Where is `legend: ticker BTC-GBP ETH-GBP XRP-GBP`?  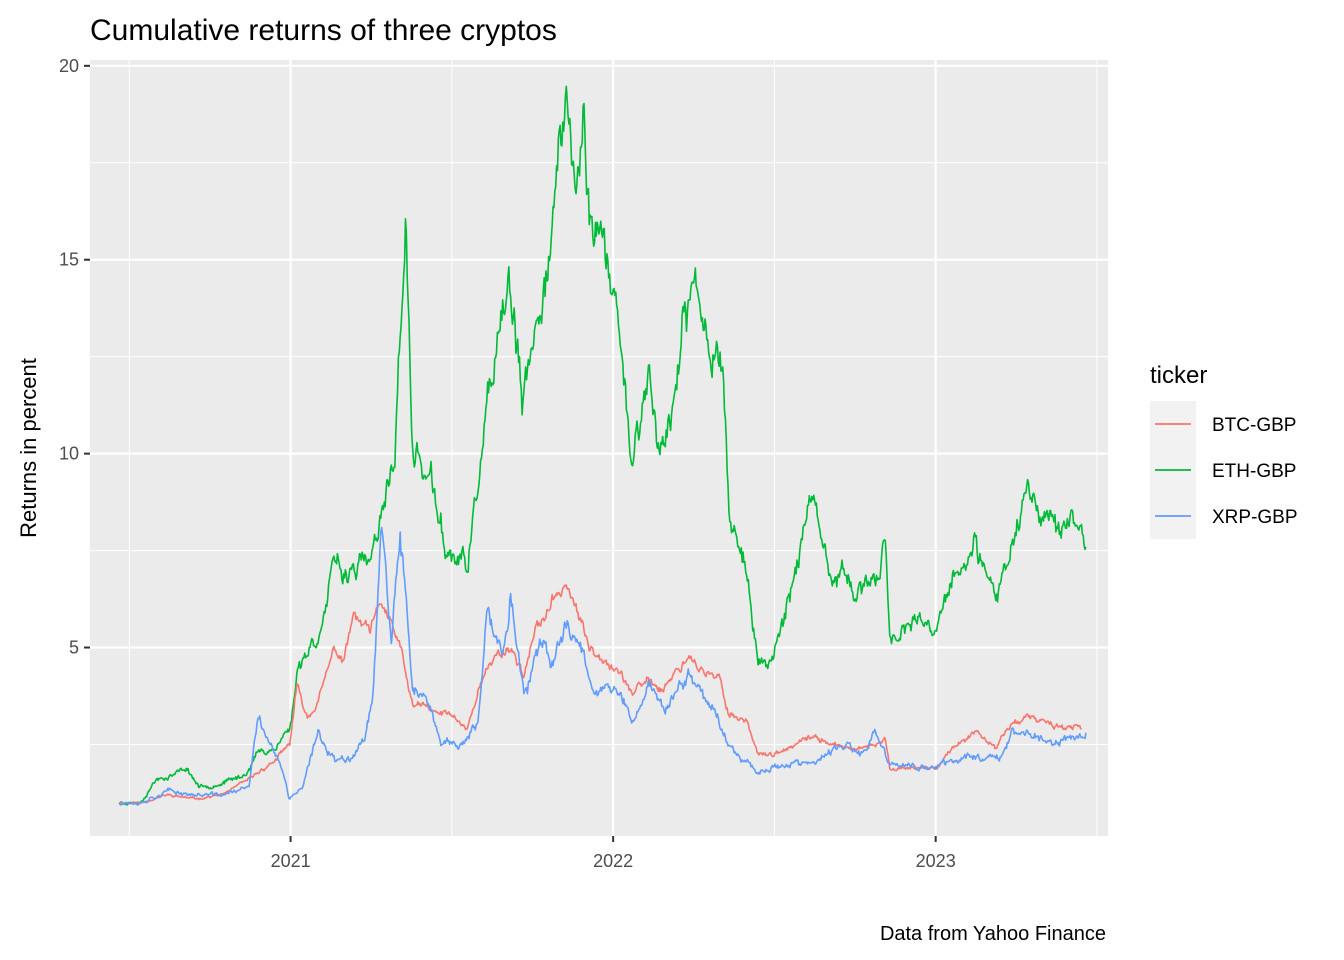
legend: ticker BTC-GBP ETH-GBP XRP-GBP is located at coordinates (1224, 450).